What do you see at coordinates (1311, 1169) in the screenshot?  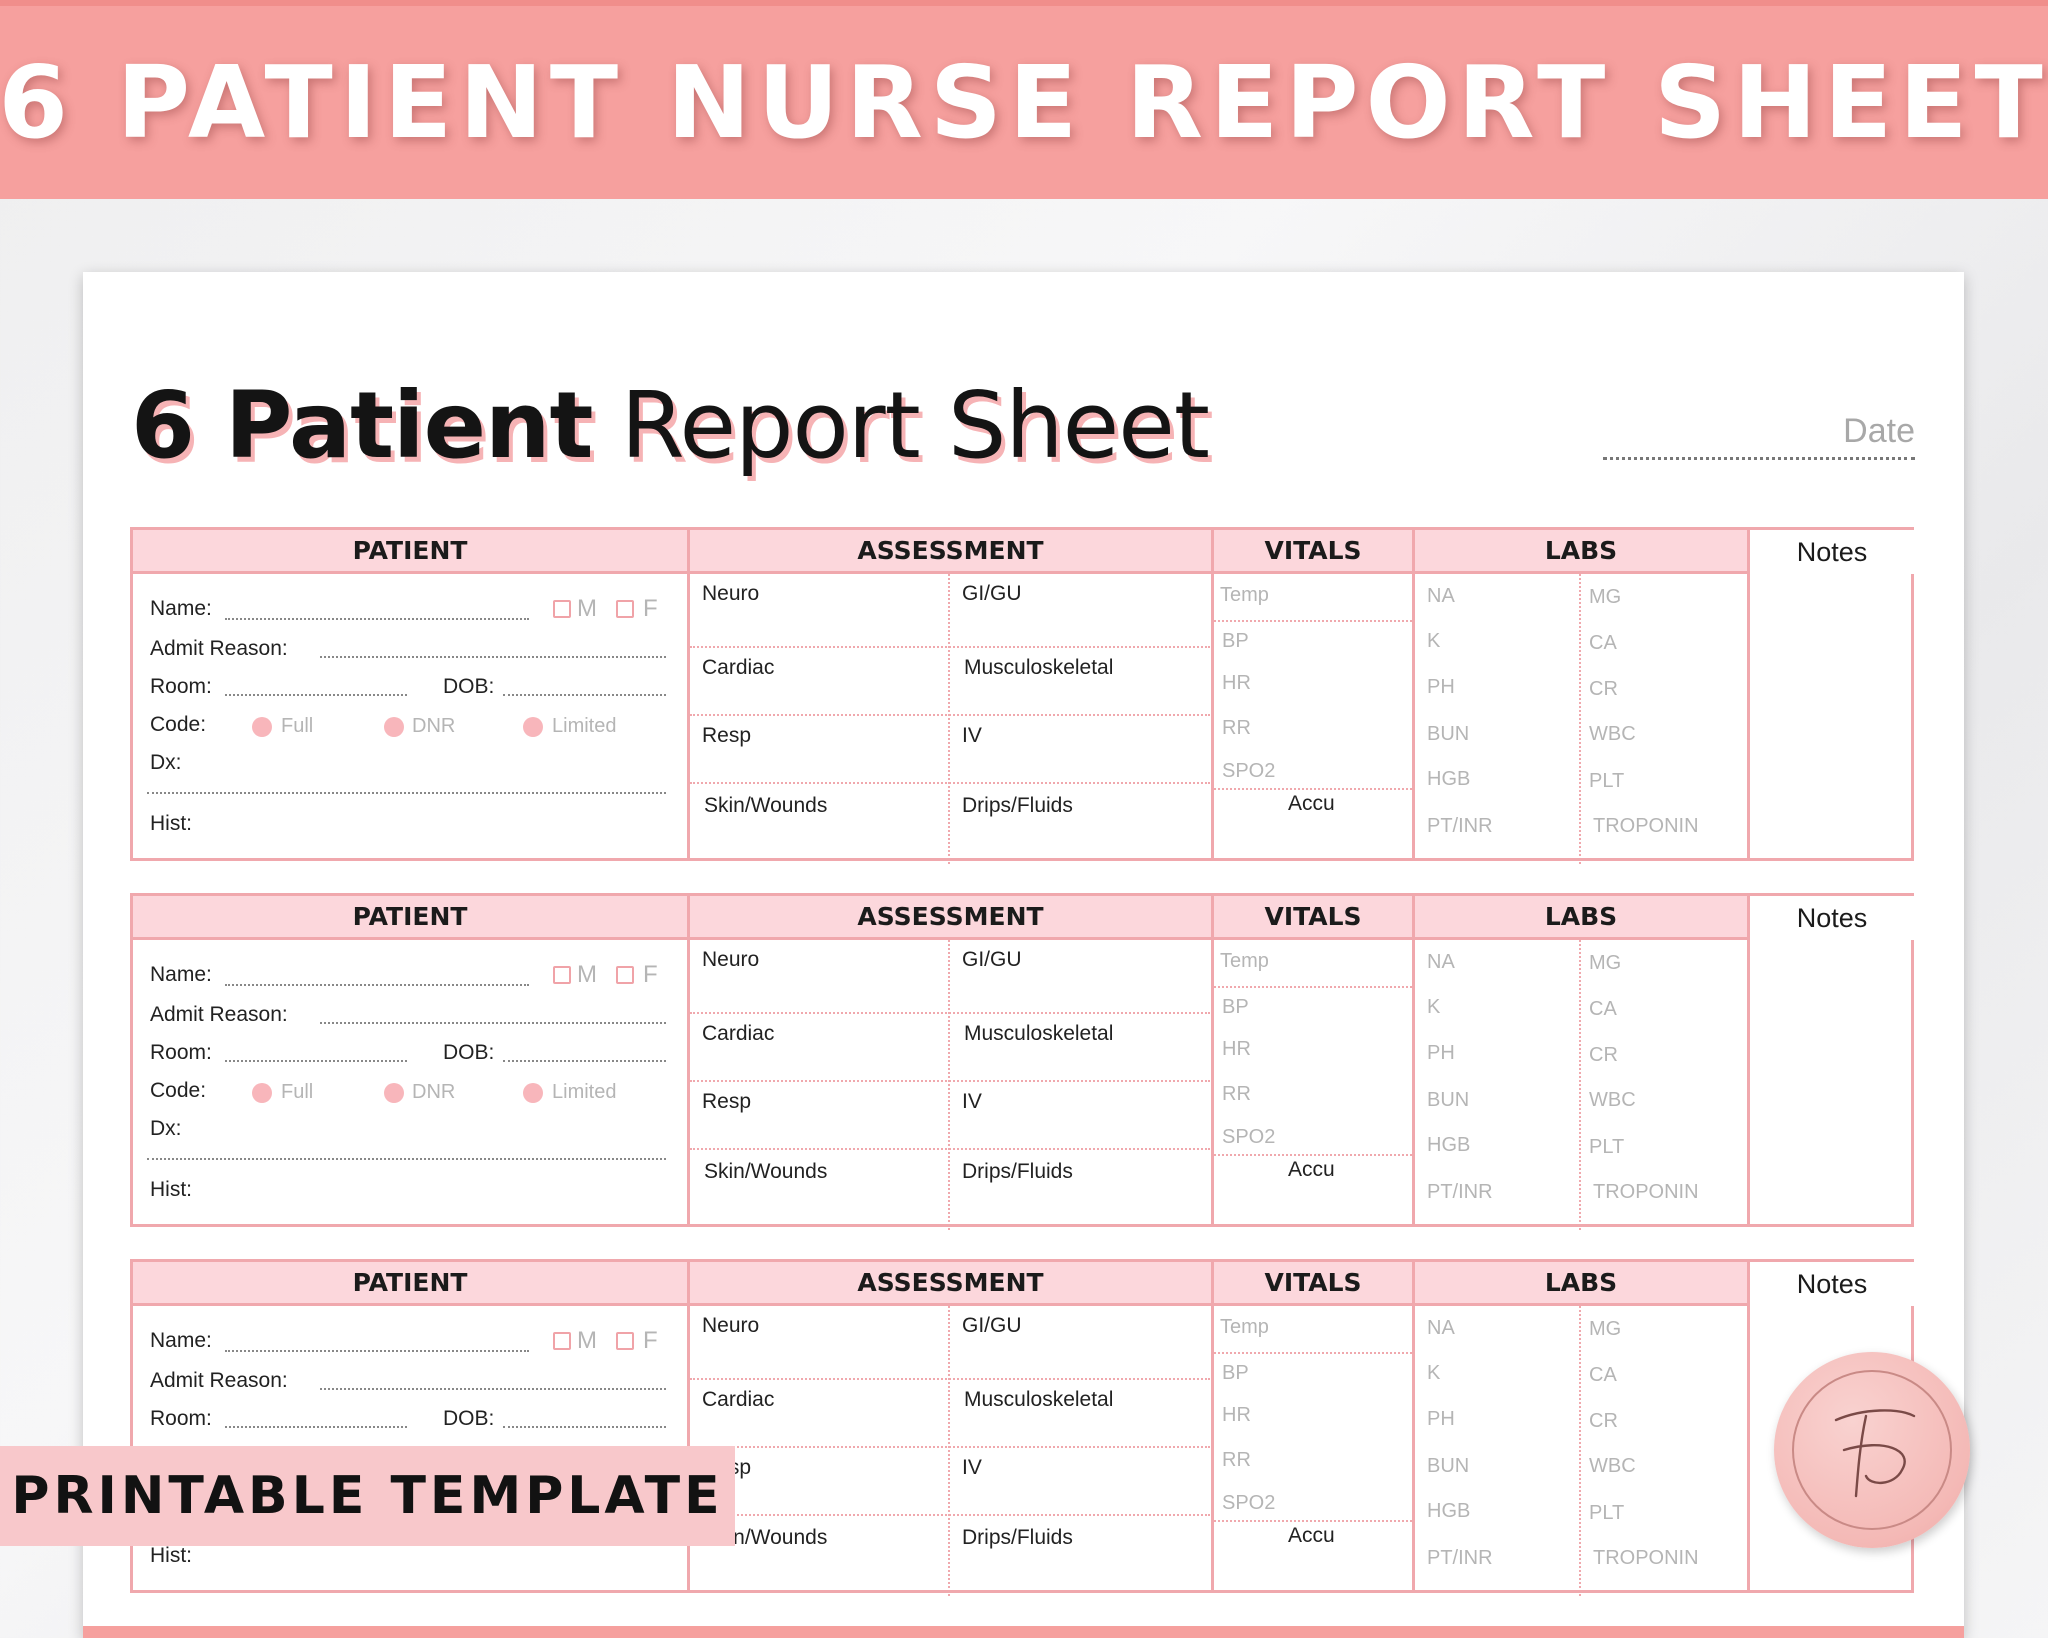 I see `vital-accu: Accu` at bounding box center [1311, 1169].